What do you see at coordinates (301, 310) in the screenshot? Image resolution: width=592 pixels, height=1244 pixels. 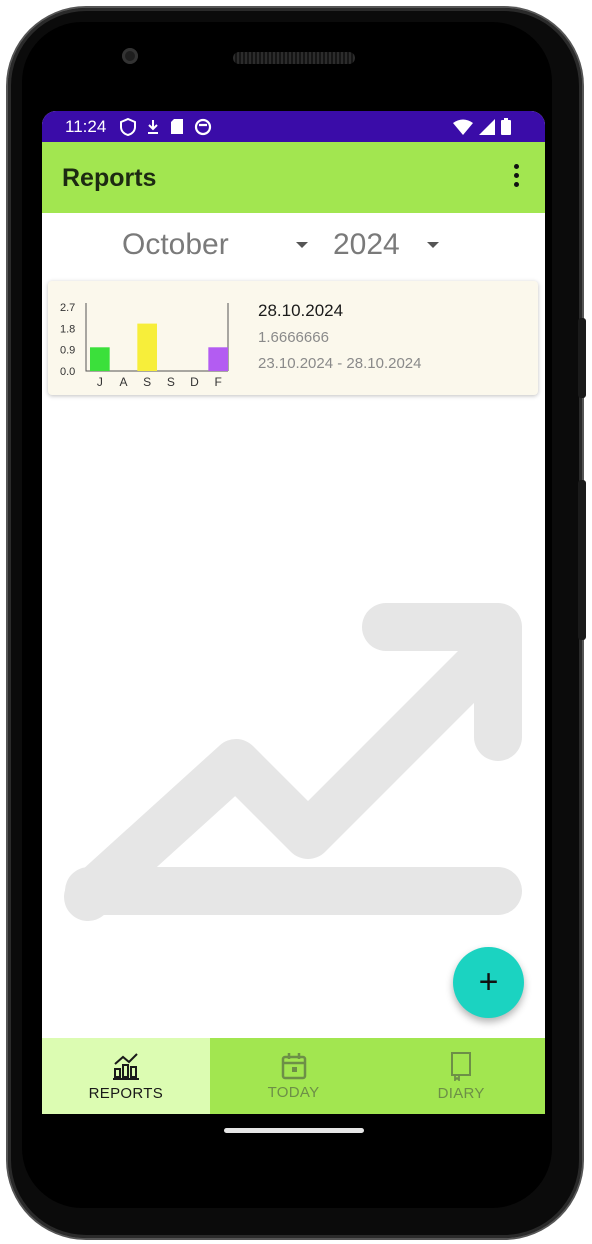 I see `report-date: 28.10.2024` at bounding box center [301, 310].